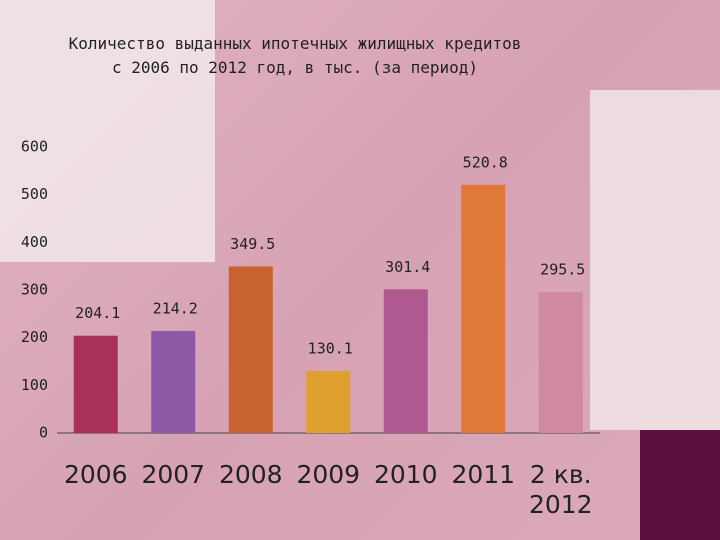  I want to click on x-tick-label: 2 кв. 2012, so click(560, 489).